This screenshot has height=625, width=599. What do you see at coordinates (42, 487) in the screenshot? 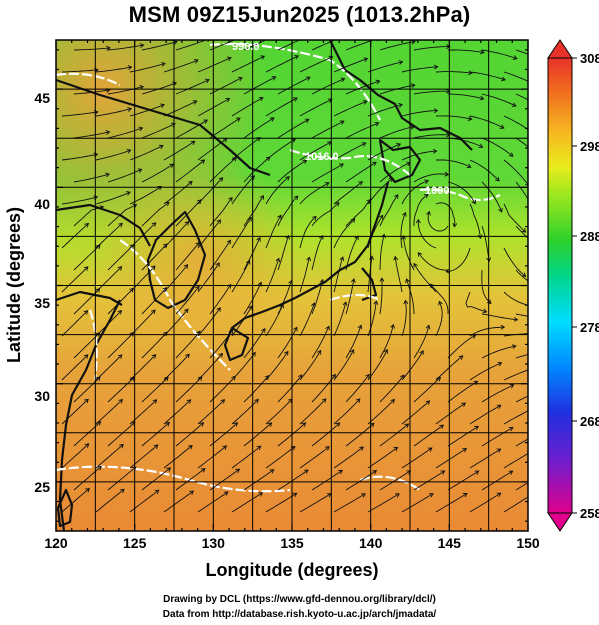
I see `y-tick-label: 25` at bounding box center [42, 487].